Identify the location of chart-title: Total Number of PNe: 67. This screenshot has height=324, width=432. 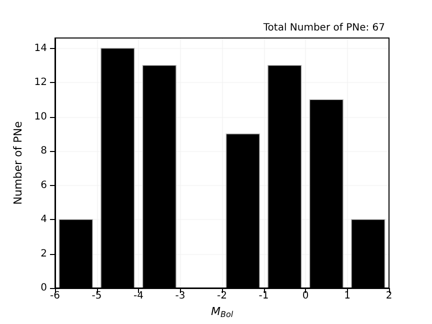
(324, 28).